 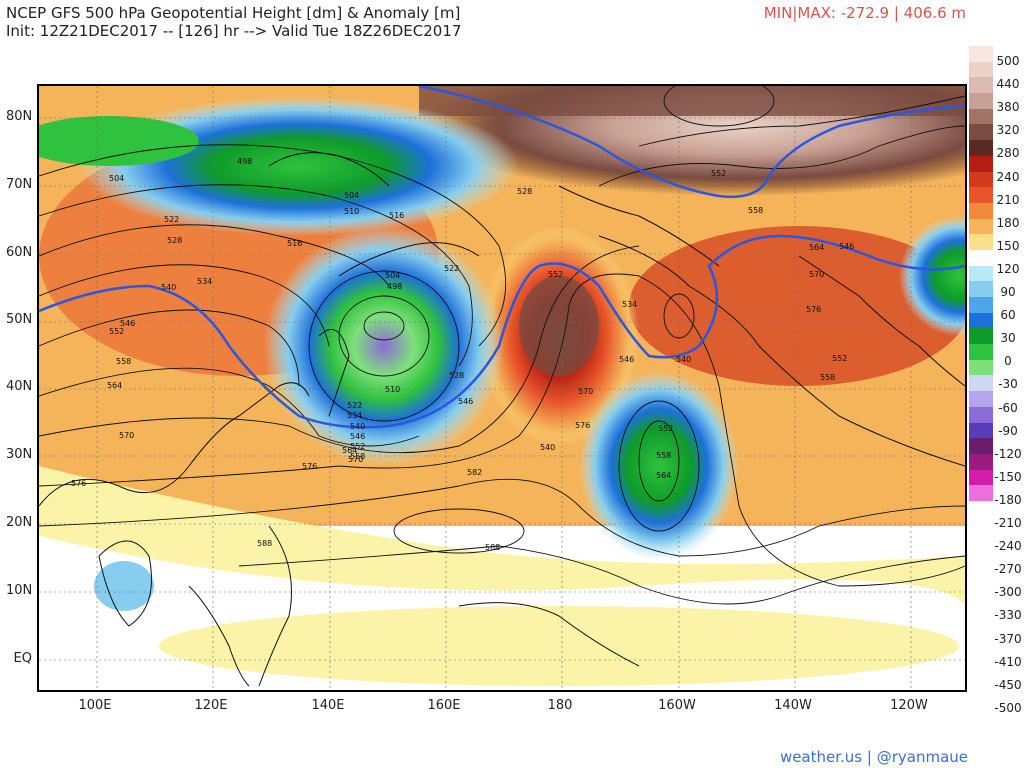 What do you see at coordinates (864, 13) in the screenshot?
I see `min-max-readout: MIN|MAX: -272.9 | 406.6 m` at bounding box center [864, 13].